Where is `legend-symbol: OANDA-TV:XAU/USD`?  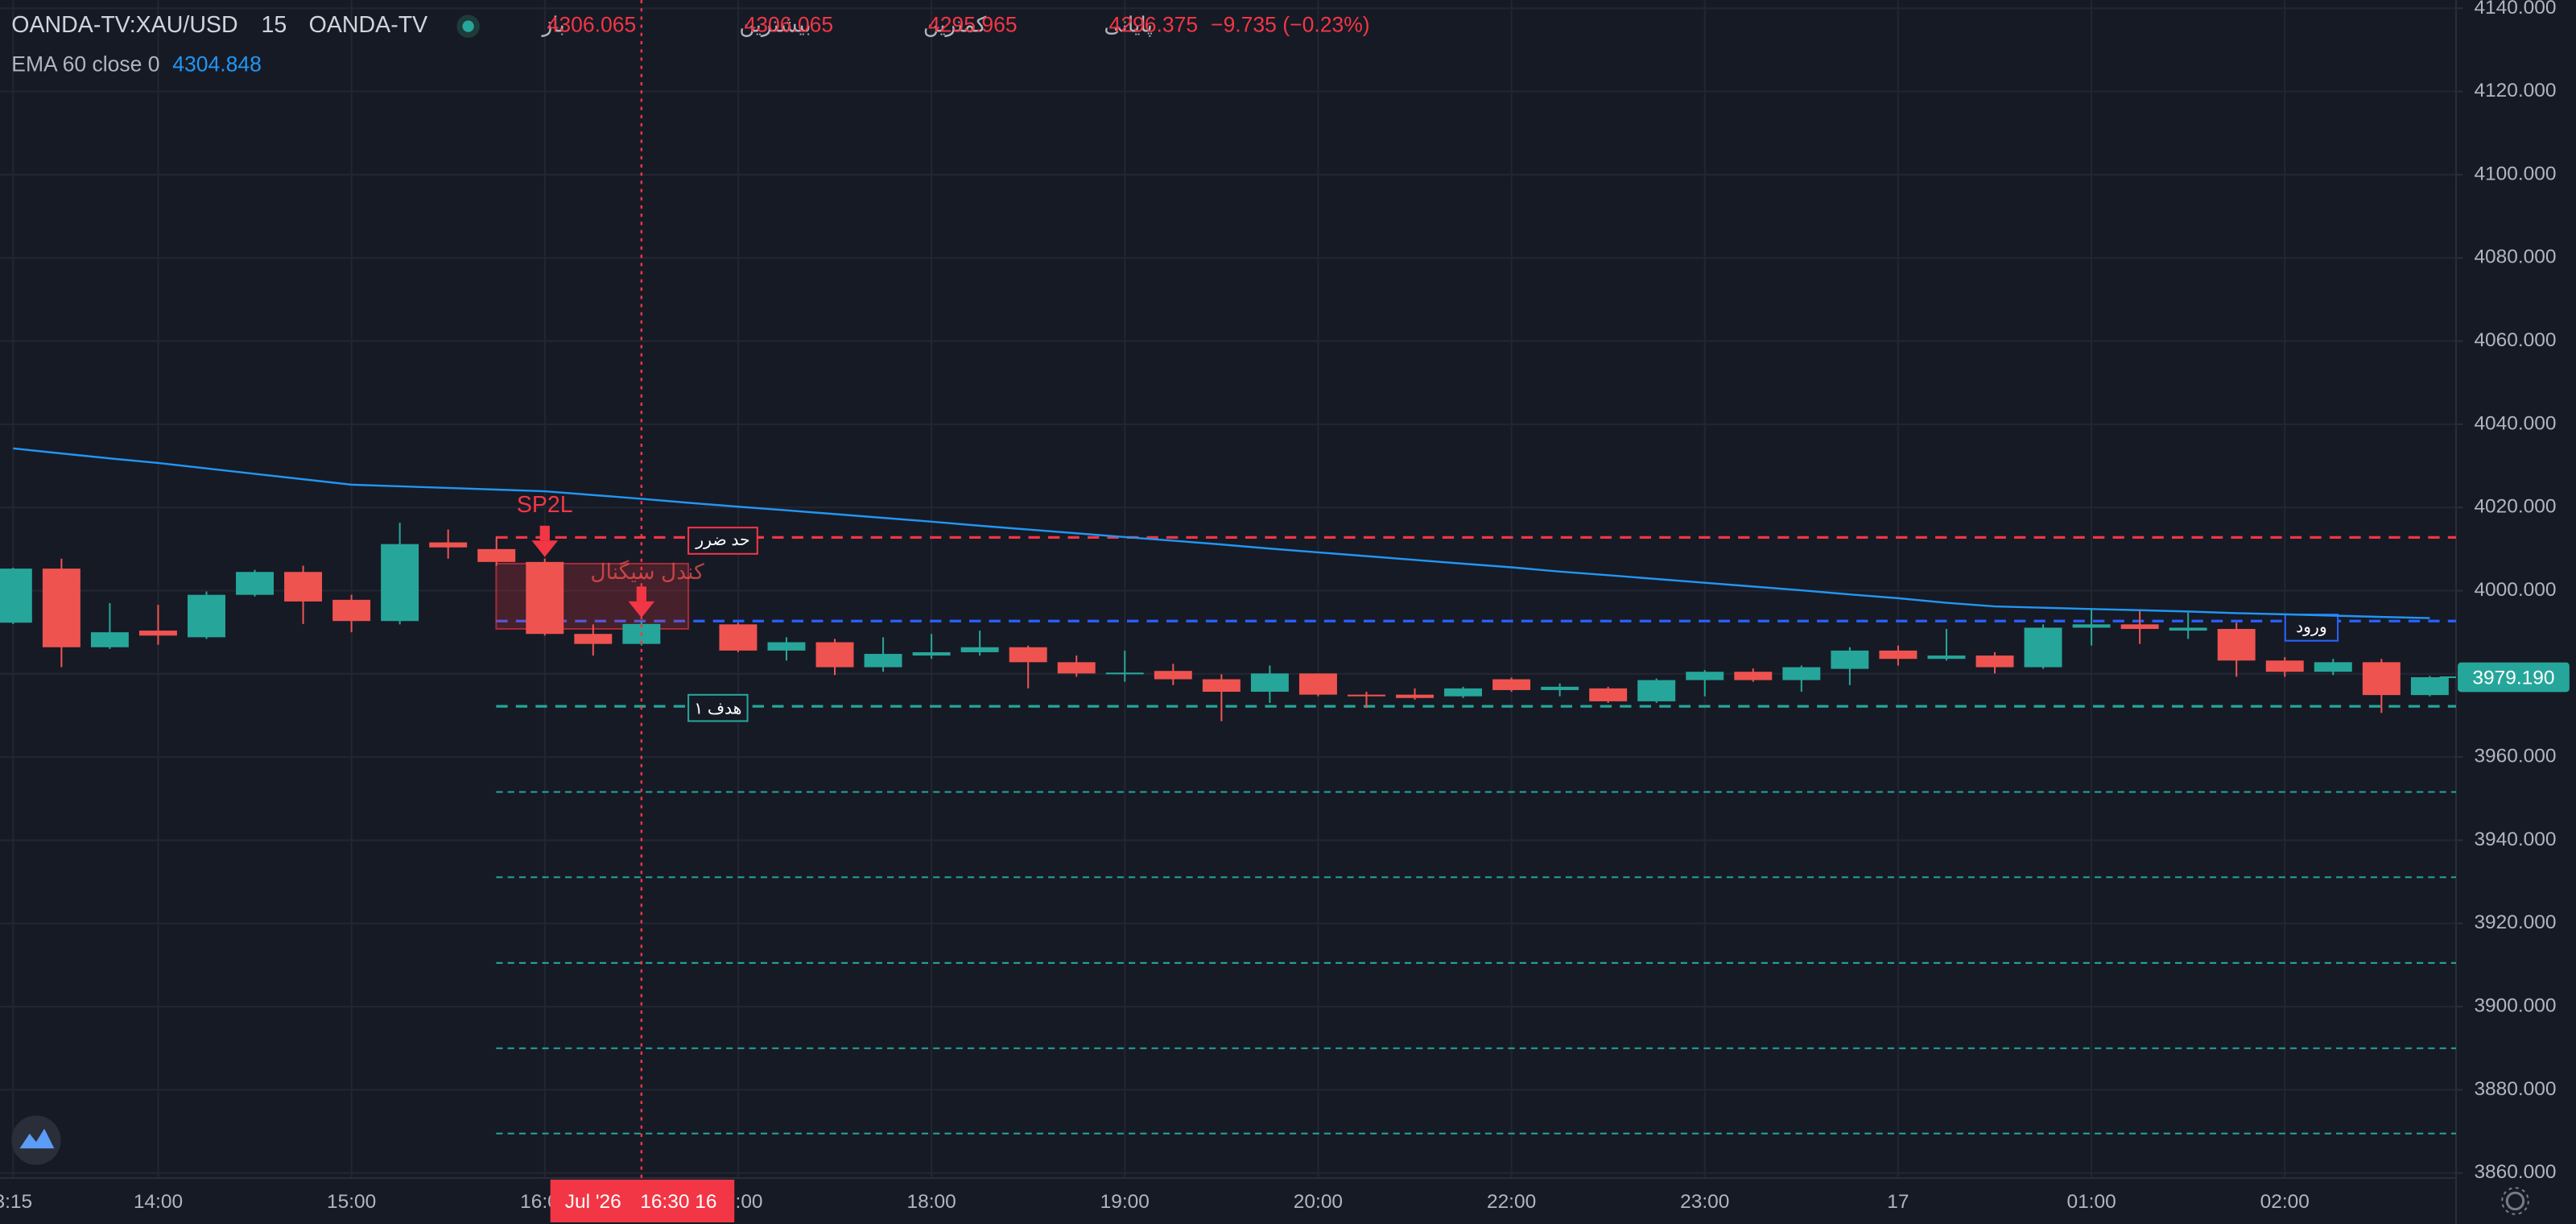 legend-symbol: OANDA-TV:XAU/USD is located at coordinates (124, 25).